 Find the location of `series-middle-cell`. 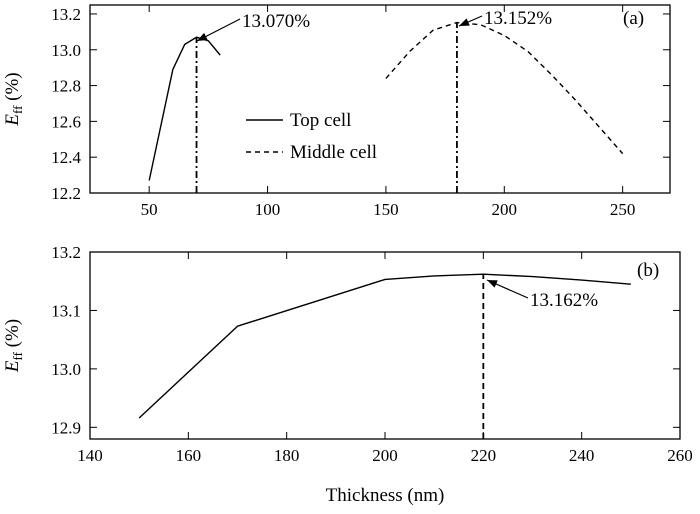

series-middle-cell is located at coordinates (504, 88).